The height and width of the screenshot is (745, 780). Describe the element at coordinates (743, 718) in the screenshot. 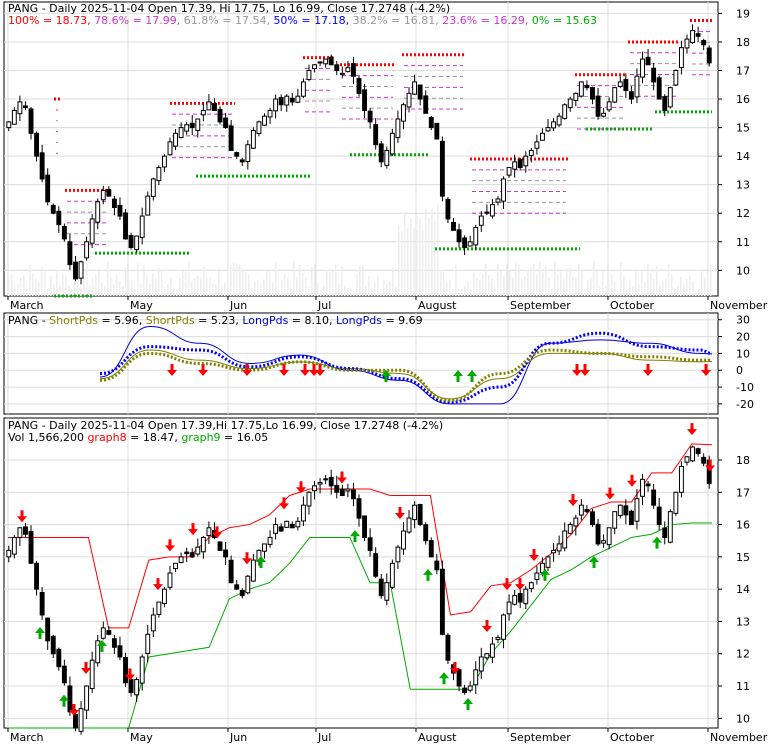

I see `signal-y-tick-label: 10` at that location.